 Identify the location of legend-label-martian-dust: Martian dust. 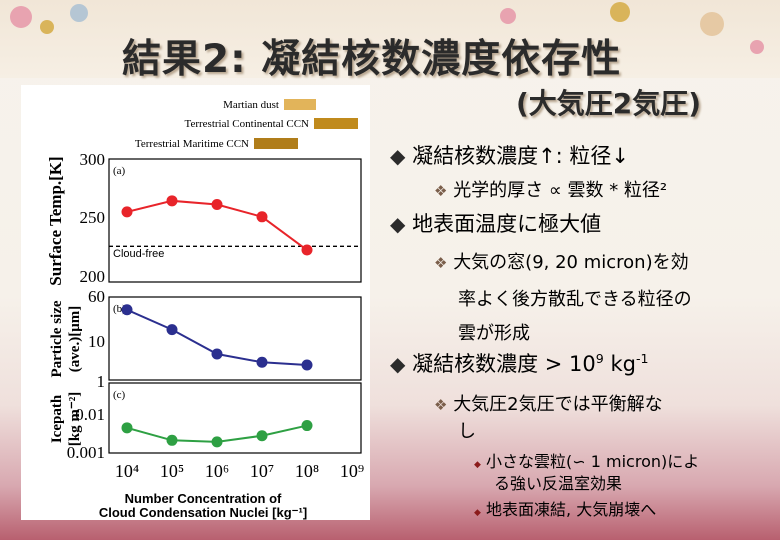
(251, 105).